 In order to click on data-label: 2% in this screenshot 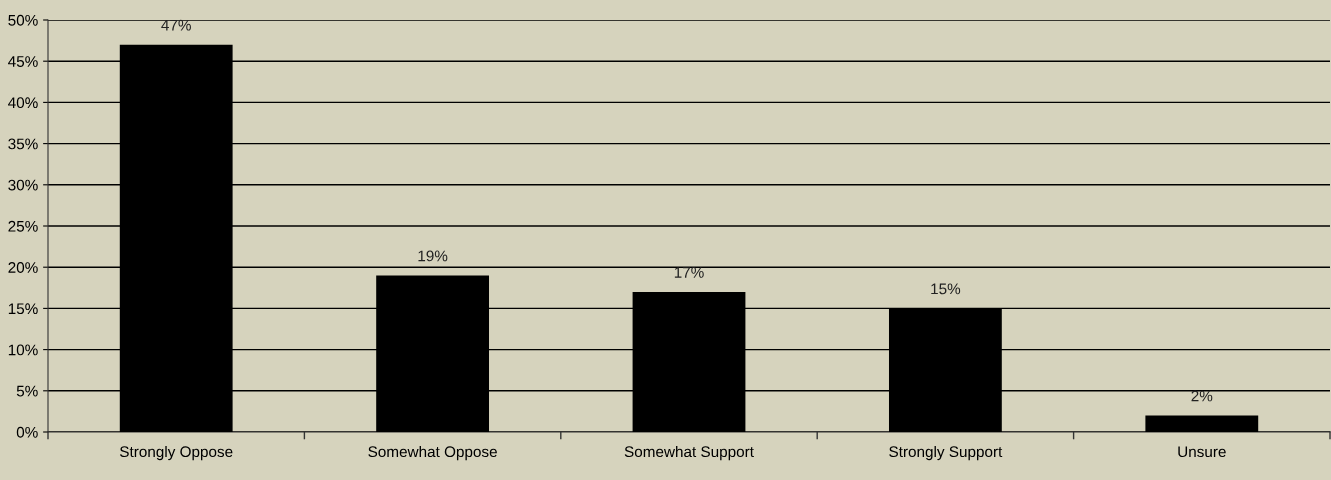, I will do `click(1202, 396)`.